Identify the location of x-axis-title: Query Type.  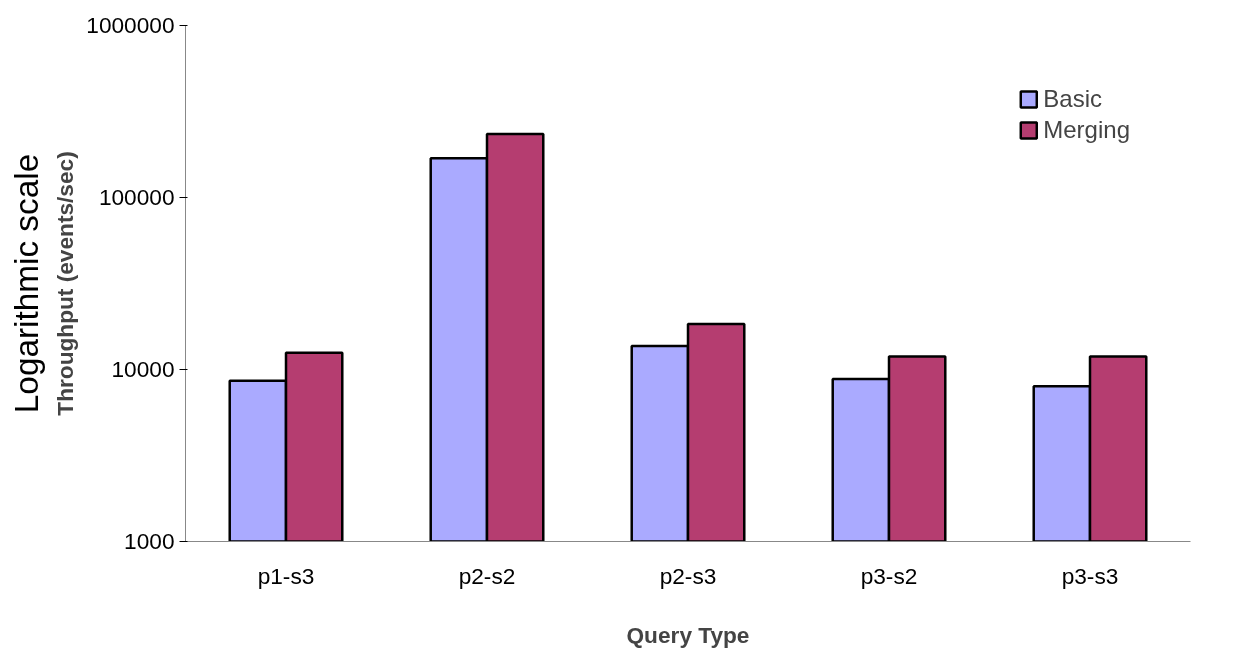
(688, 634).